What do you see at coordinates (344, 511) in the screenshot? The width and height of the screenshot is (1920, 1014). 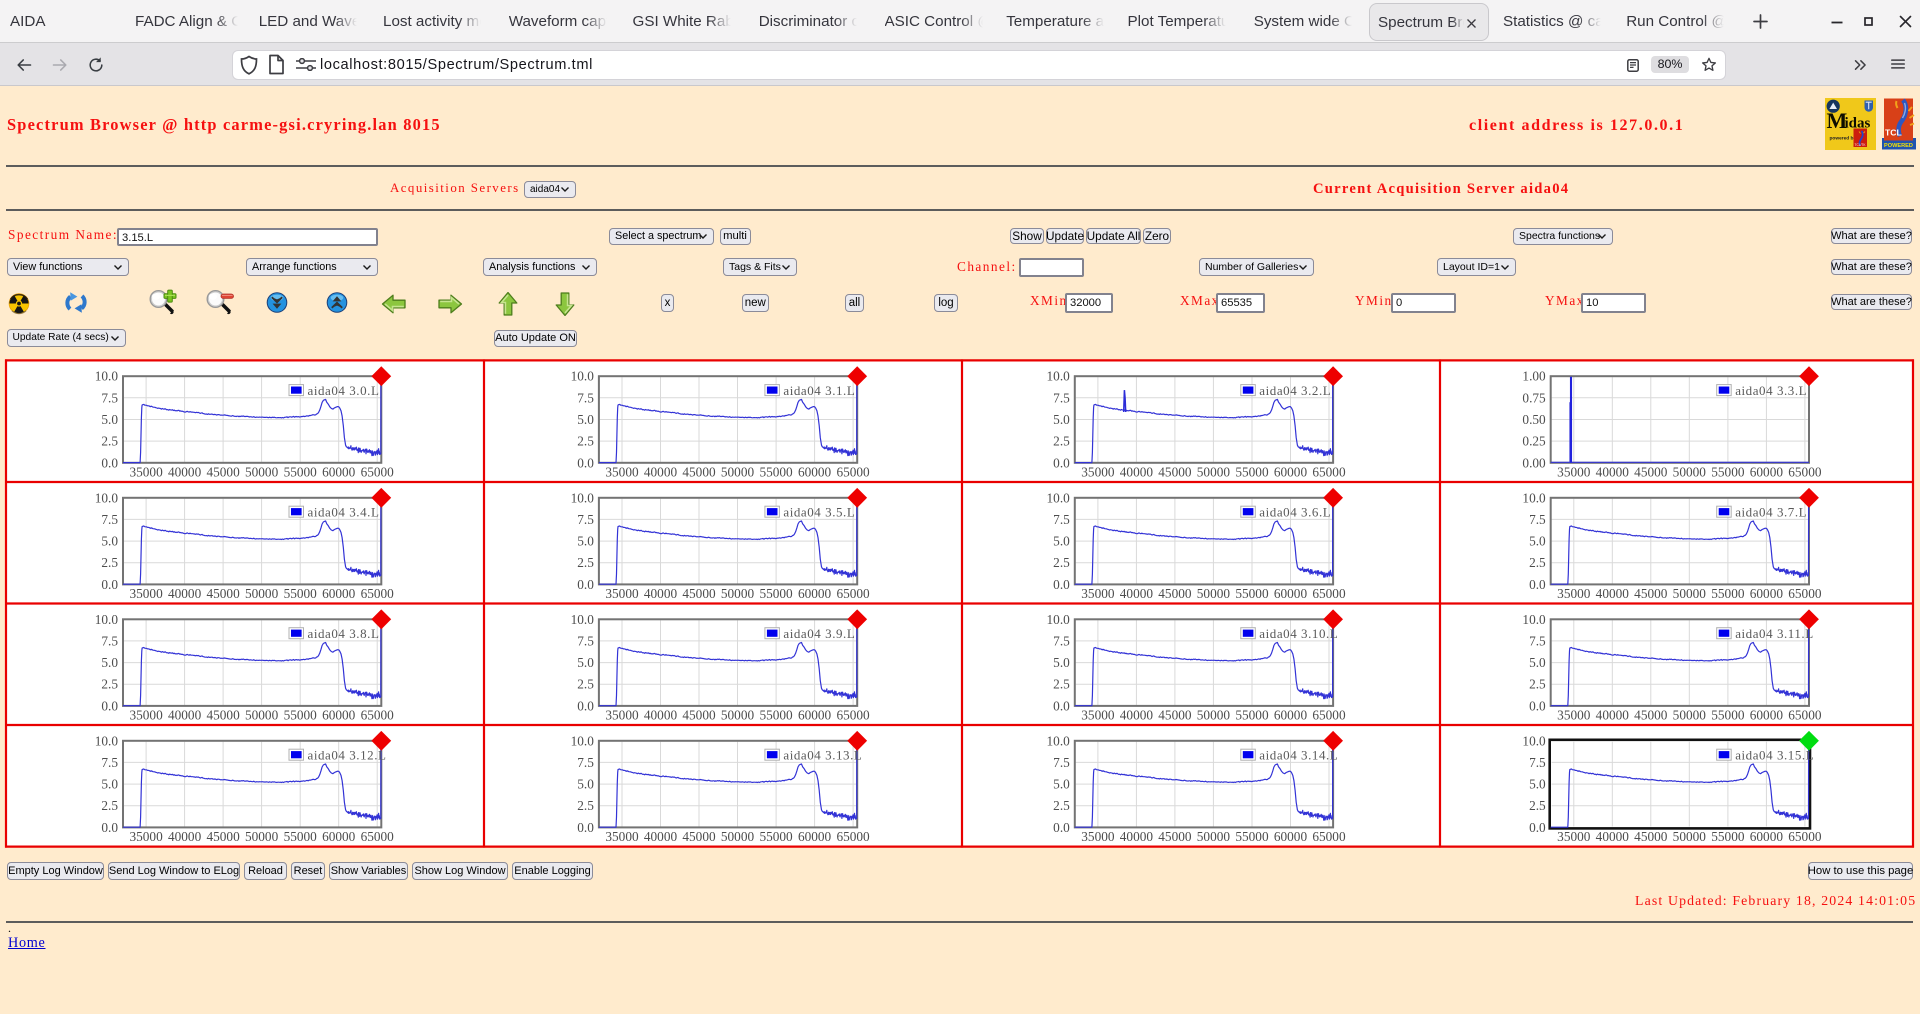 I see `svg-text: aida04 3.4.L` at bounding box center [344, 511].